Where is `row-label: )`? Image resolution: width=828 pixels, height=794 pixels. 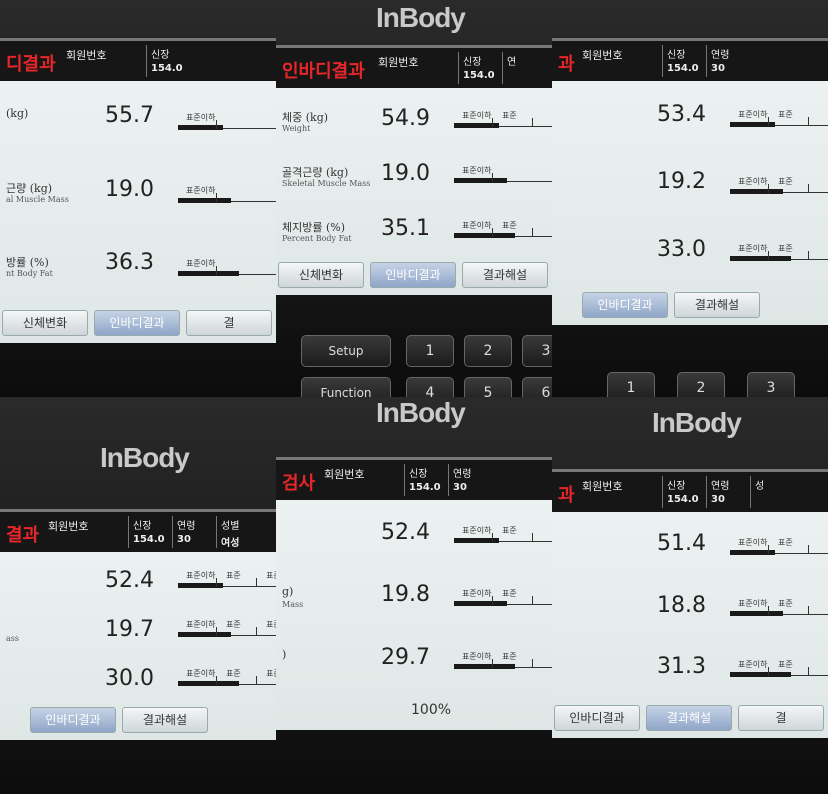
row-label: ) is located at coordinates (284, 655).